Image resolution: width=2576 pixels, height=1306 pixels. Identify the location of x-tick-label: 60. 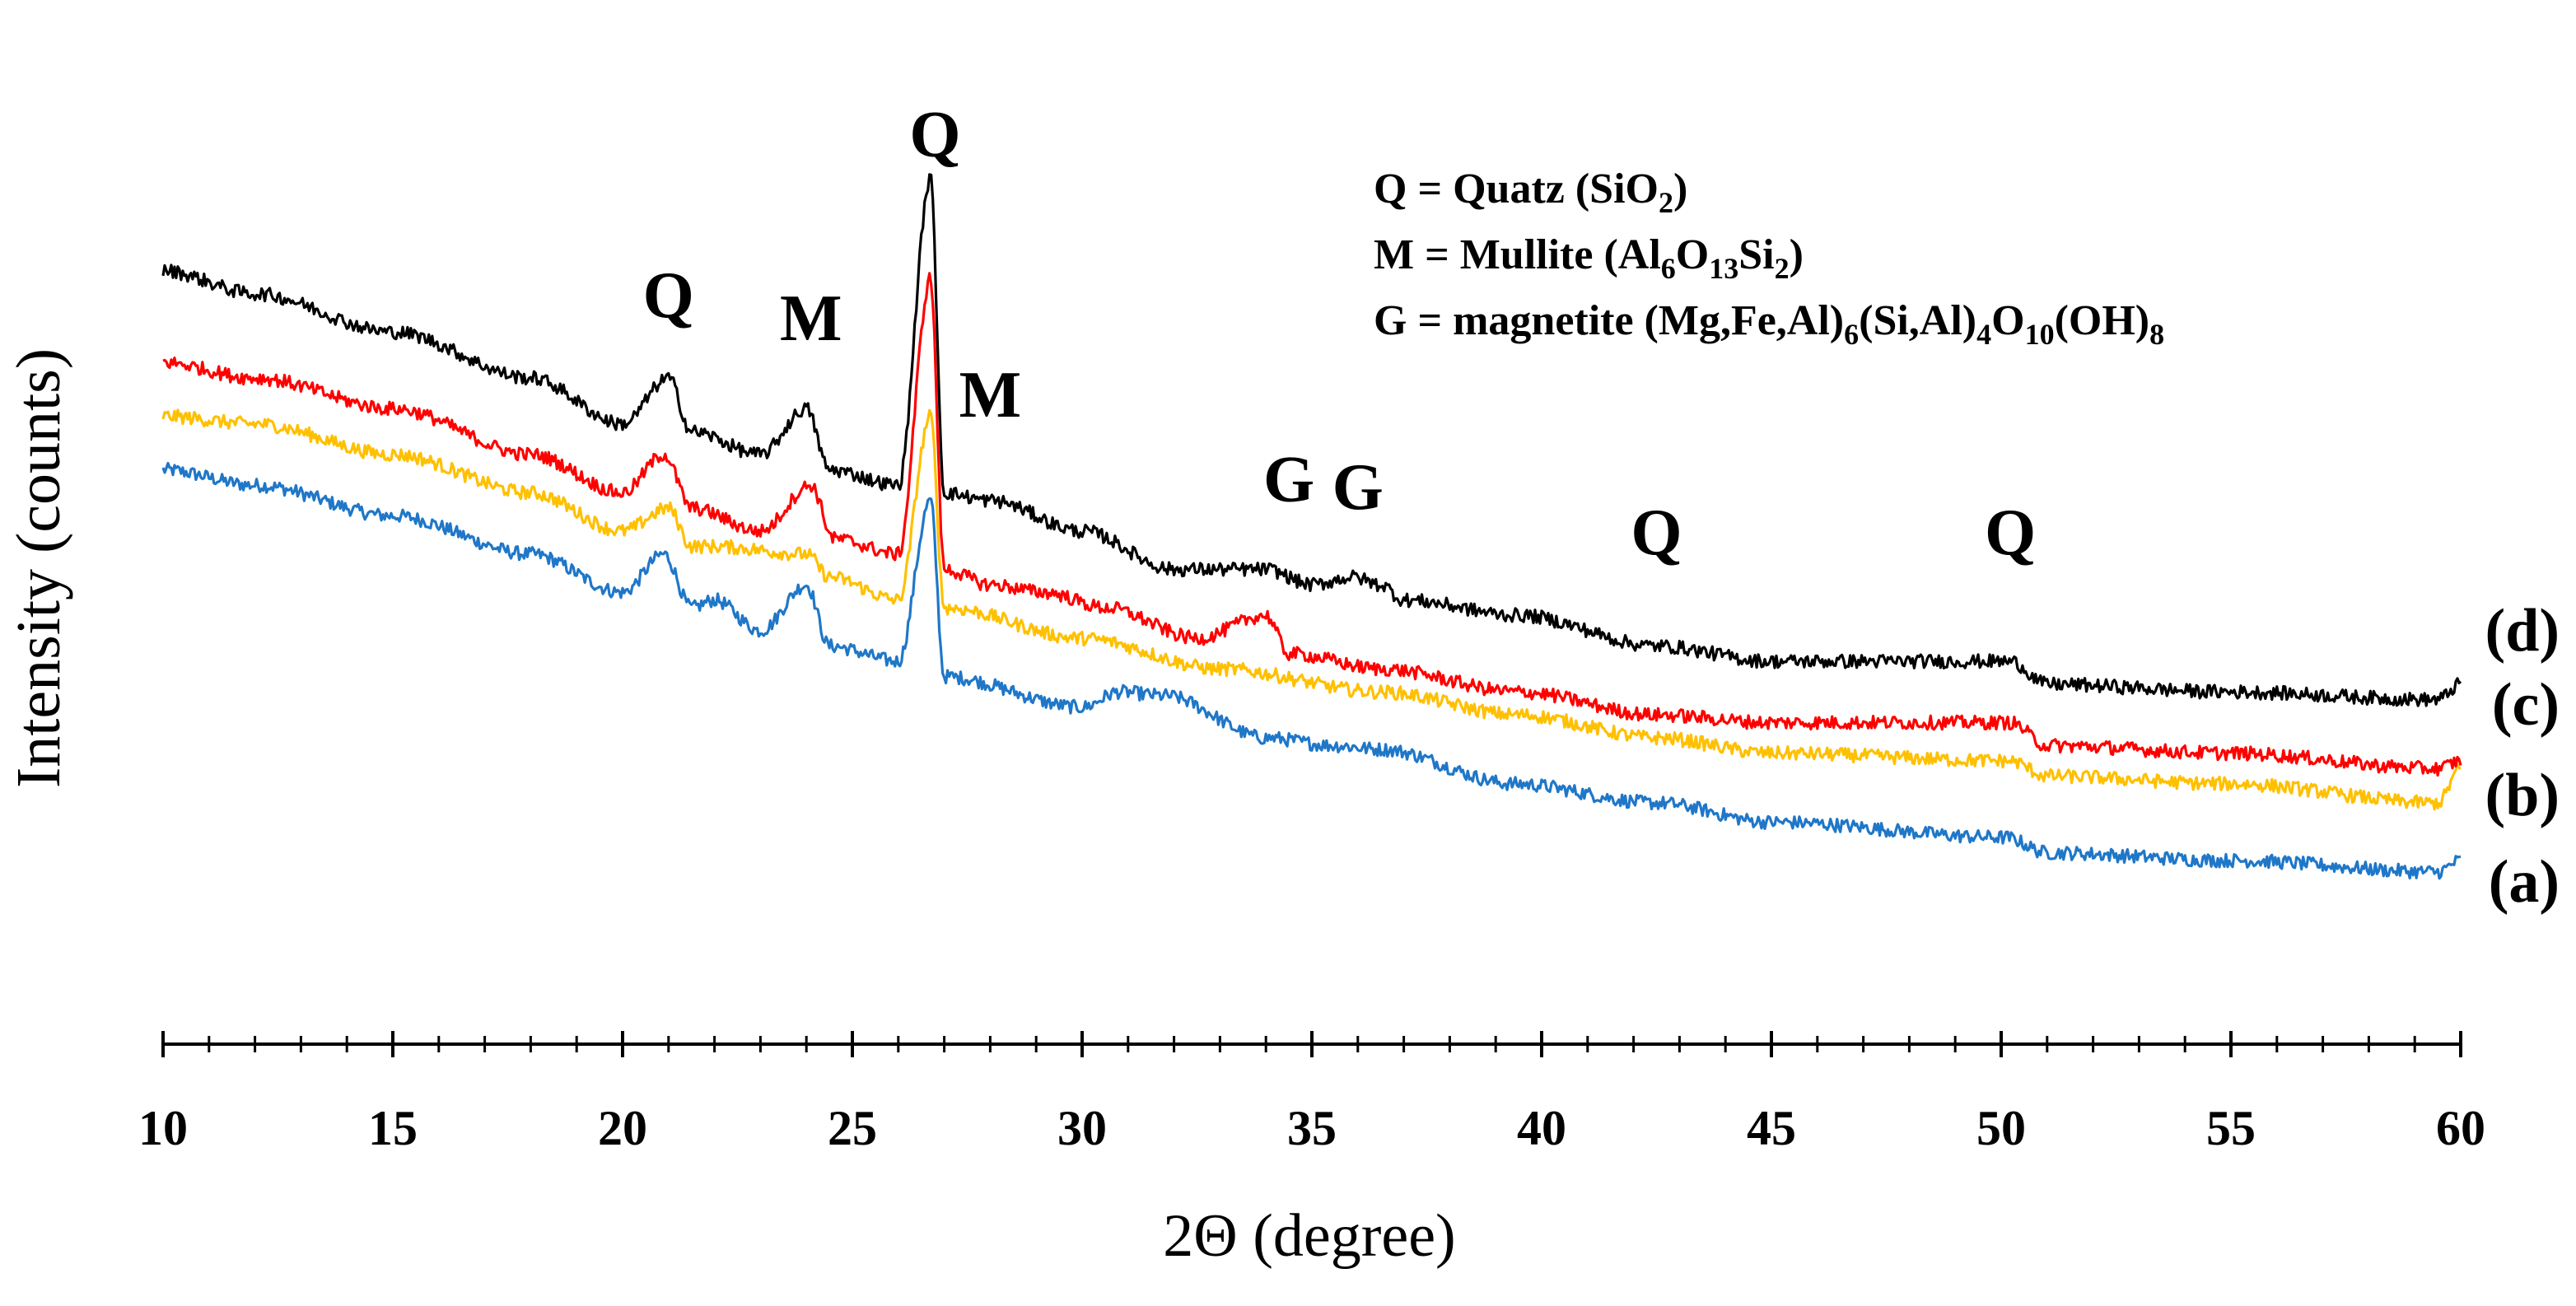
(2460, 1128).